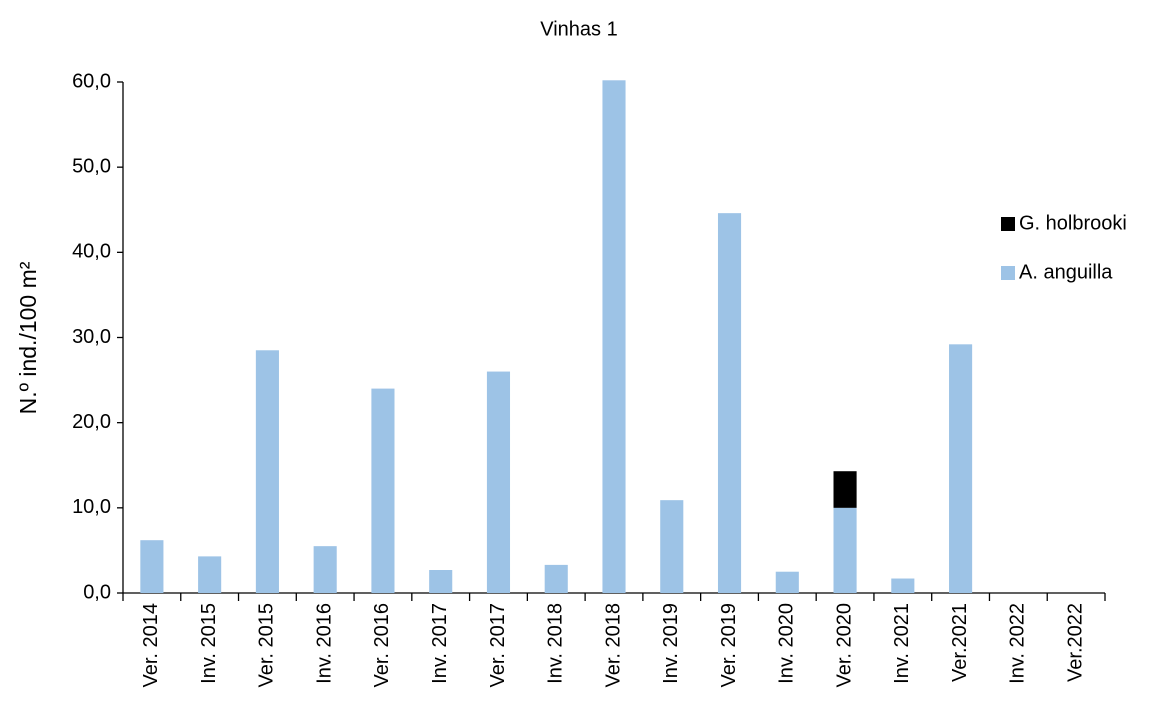 The height and width of the screenshot is (713, 1158). What do you see at coordinates (382, 645) in the screenshot?
I see `x-tick-label: Ver. 2016` at bounding box center [382, 645].